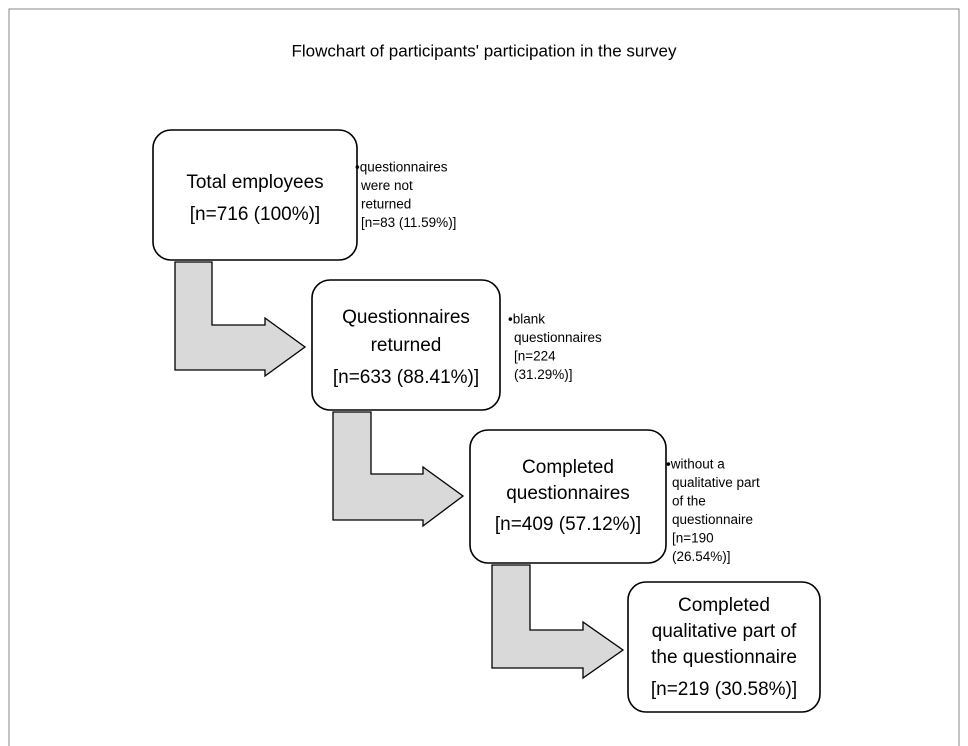 The width and height of the screenshot is (968, 746). What do you see at coordinates (406, 317) in the screenshot?
I see `node-label: Questionnaires` at bounding box center [406, 317].